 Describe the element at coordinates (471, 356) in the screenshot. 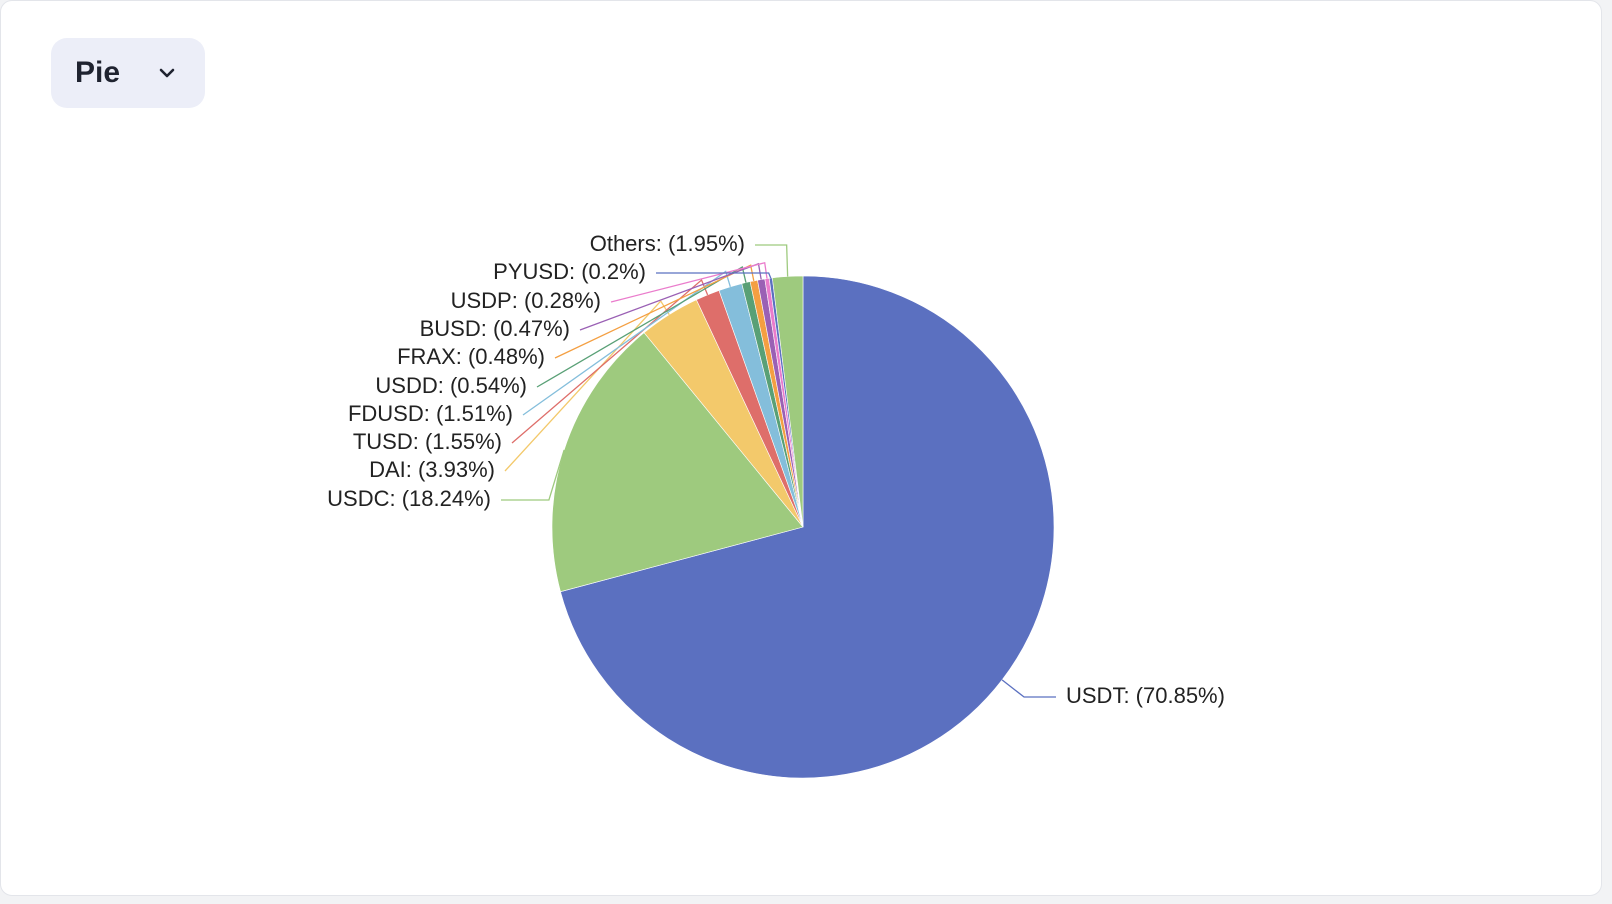

I see `slice-label-frax: FRAX: (0.48%)` at that location.